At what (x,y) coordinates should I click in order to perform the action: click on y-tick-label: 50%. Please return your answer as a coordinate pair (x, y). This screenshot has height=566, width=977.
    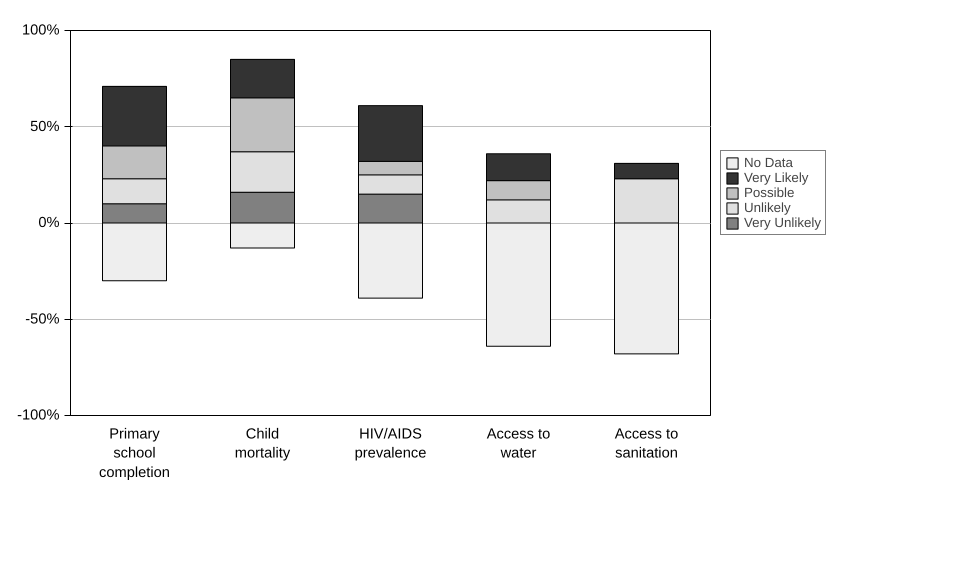
    Looking at the image, I should click on (45, 126).